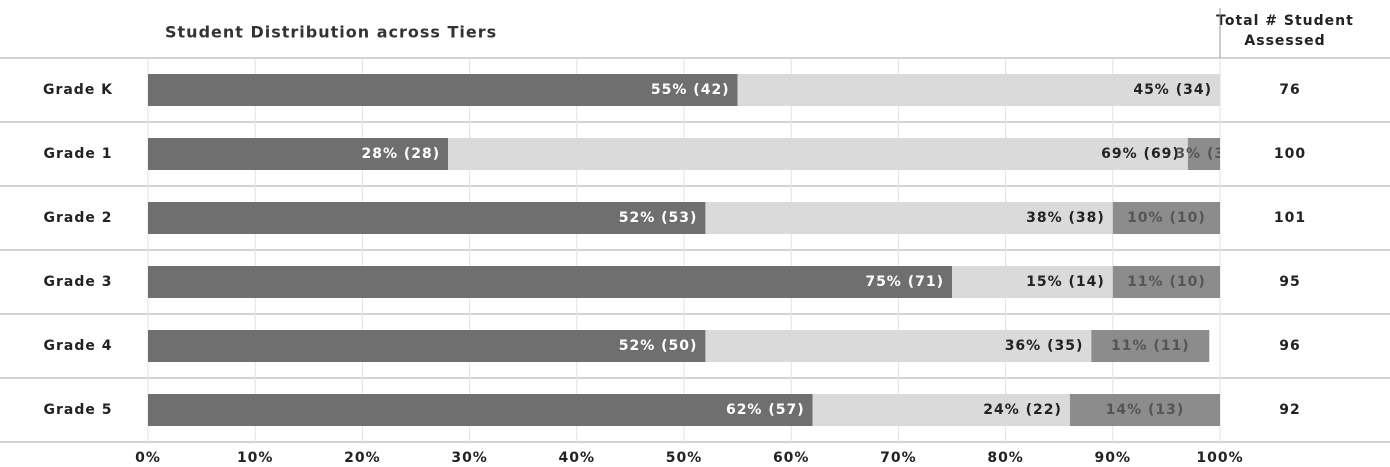 The width and height of the screenshot is (1390, 467). What do you see at coordinates (1022, 410) in the screenshot?
I see `data-label: 24% (22)` at bounding box center [1022, 410].